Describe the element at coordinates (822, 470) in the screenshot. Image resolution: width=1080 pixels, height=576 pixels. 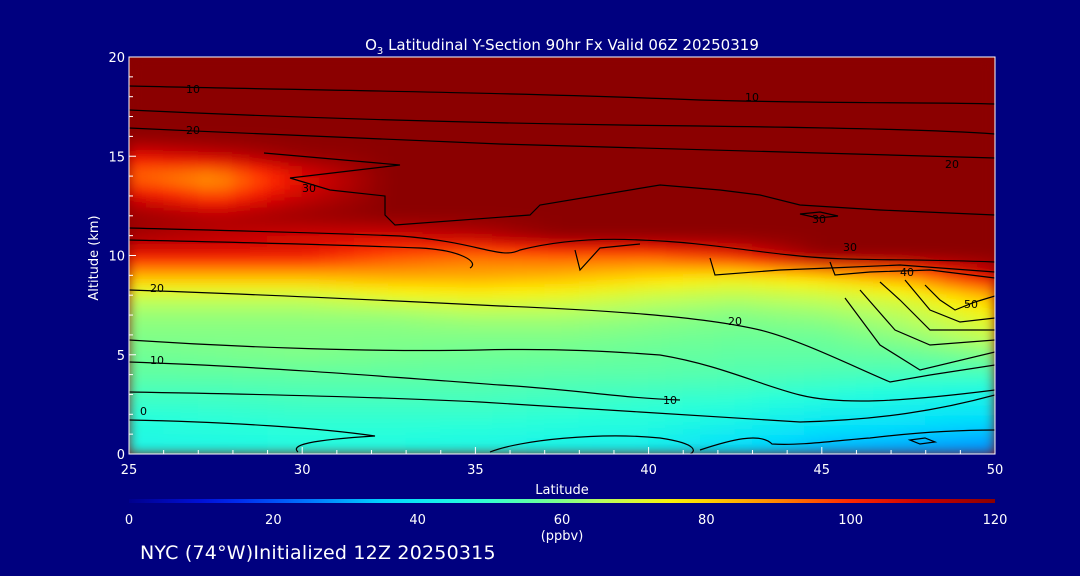
I see `x-tick-label: 45` at that location.